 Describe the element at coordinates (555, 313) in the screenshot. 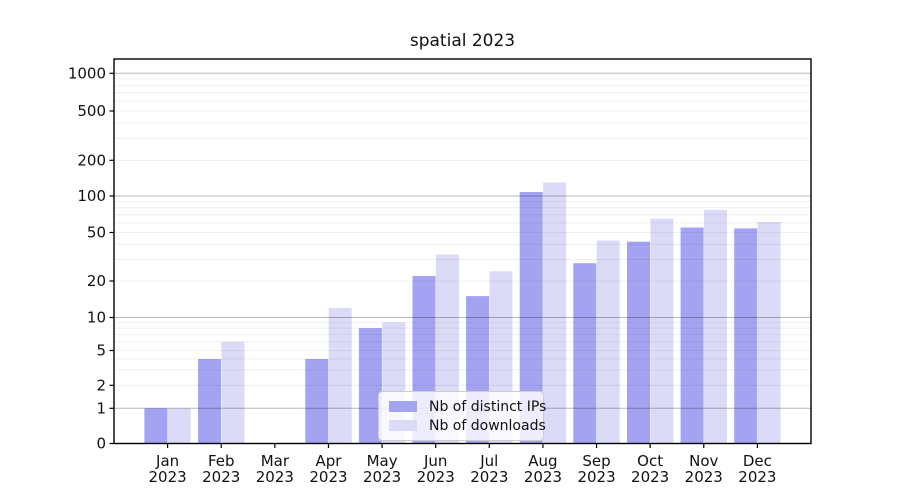

I see `bar-aug-downloads` at that location.